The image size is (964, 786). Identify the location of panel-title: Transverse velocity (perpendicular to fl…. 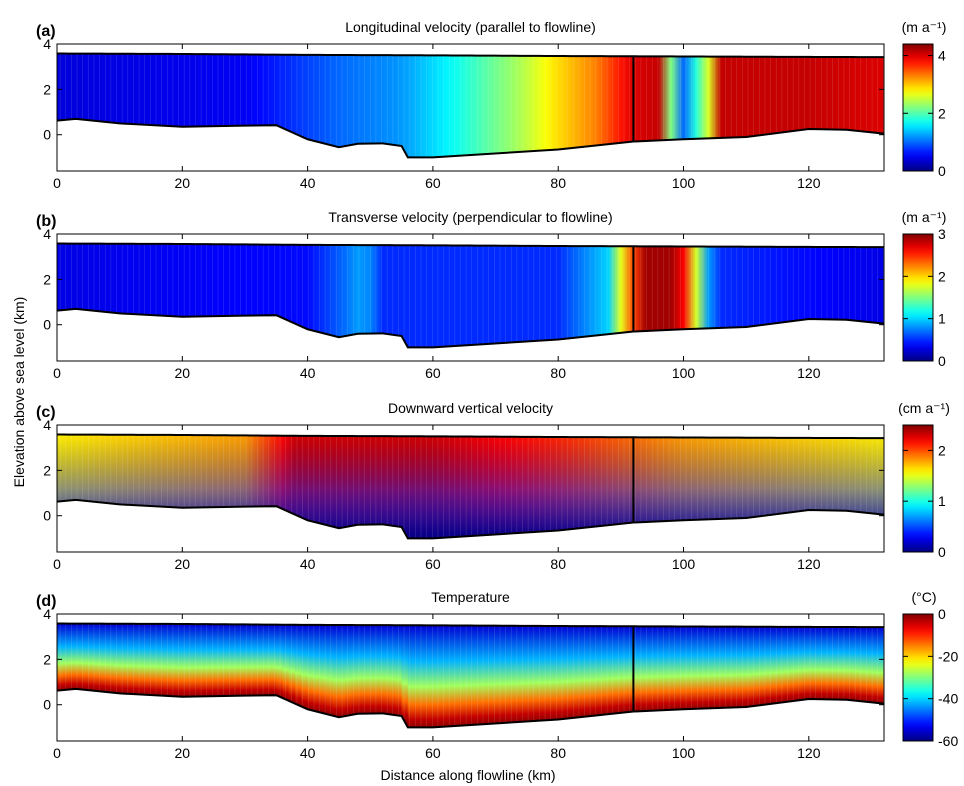
(470, 217).